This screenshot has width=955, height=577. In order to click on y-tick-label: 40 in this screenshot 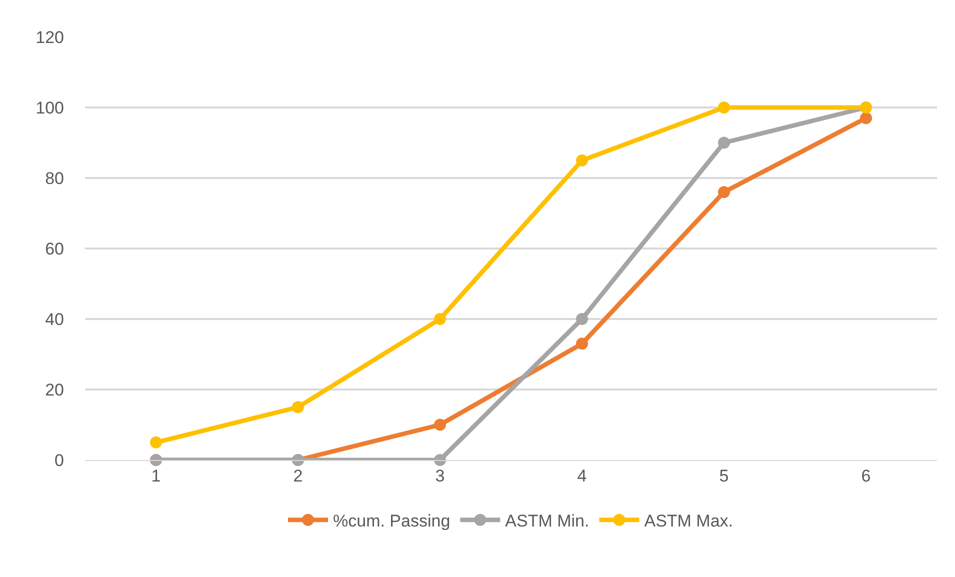, I will do `click(54, 319)`.